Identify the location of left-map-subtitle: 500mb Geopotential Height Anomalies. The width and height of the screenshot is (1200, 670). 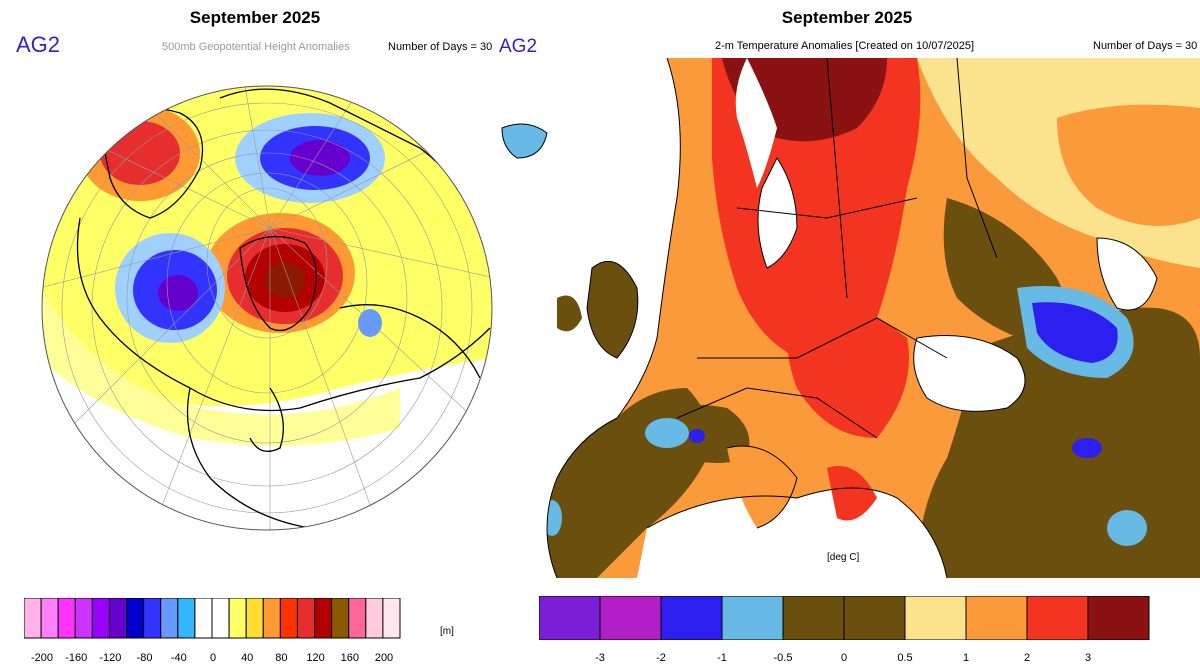
(256, 47).